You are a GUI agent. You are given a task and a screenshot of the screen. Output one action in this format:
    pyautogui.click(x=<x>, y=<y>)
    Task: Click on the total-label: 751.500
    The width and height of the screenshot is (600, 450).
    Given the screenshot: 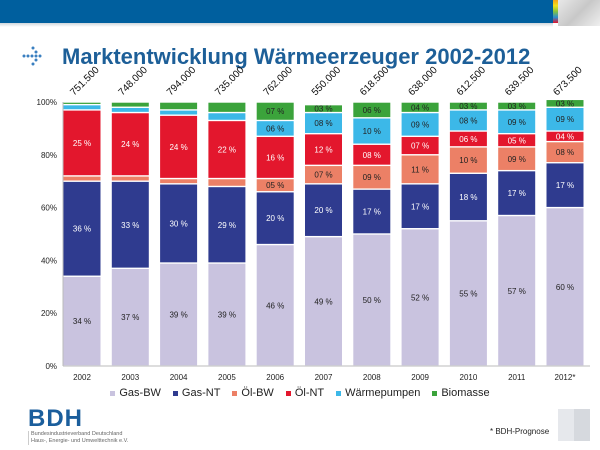 What is the action you would take?
    pyautogui.click(x=85, y=81)
    